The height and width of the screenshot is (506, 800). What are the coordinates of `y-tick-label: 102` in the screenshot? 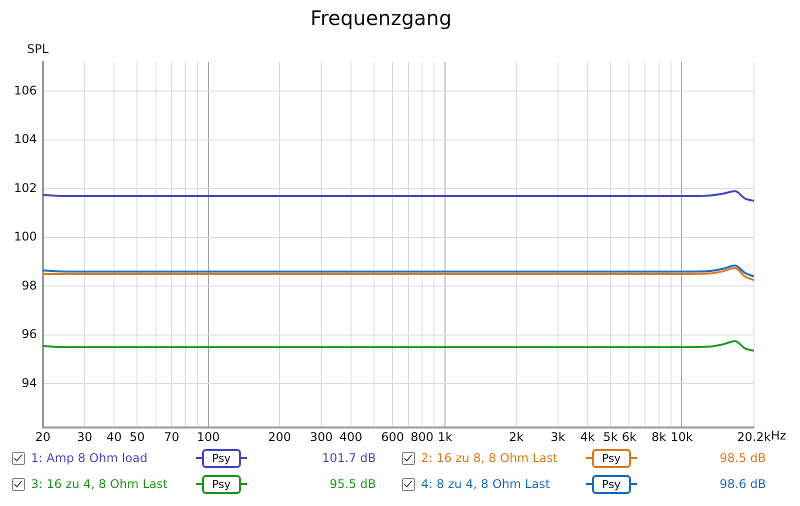 It's located at (25, 187).